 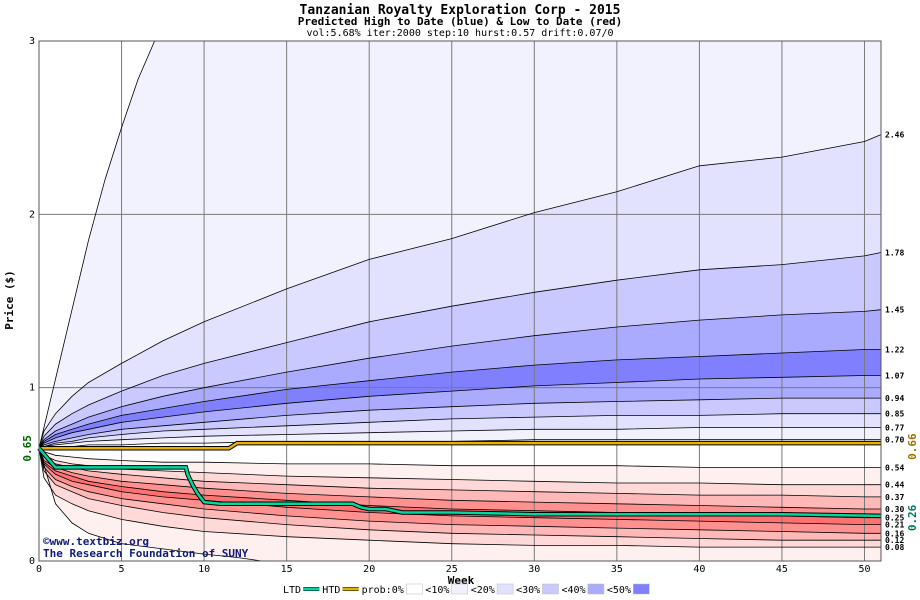 I want to click on level-label-1.78: 1.78, so click(x=894, y=252).